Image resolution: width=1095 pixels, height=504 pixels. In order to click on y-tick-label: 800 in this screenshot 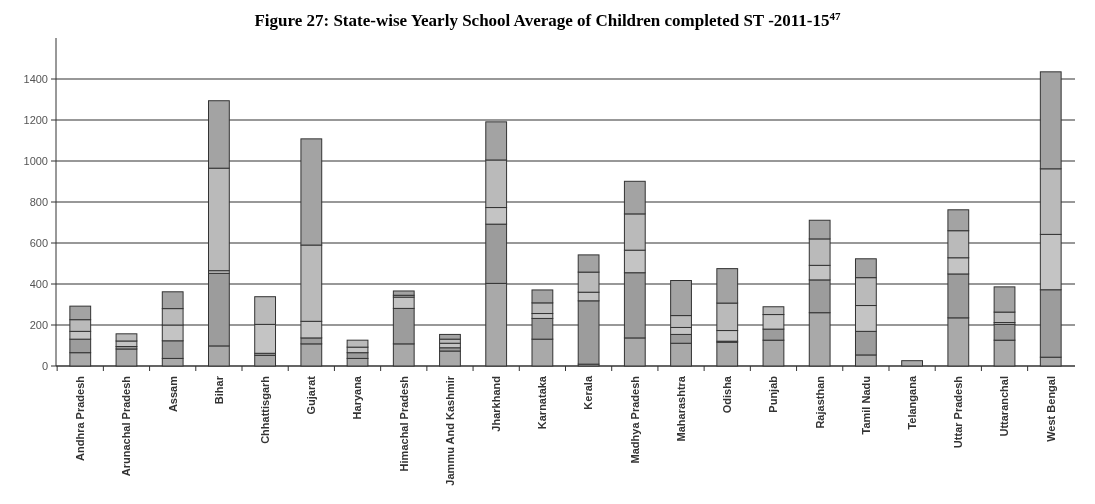, I will do `click(38, 201)`.